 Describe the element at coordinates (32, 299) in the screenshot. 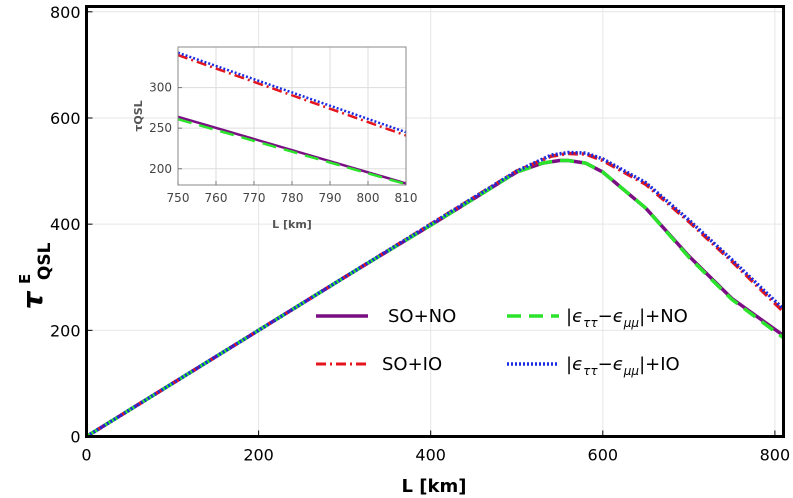

I see `y-axis-label-main: τ` at that location.